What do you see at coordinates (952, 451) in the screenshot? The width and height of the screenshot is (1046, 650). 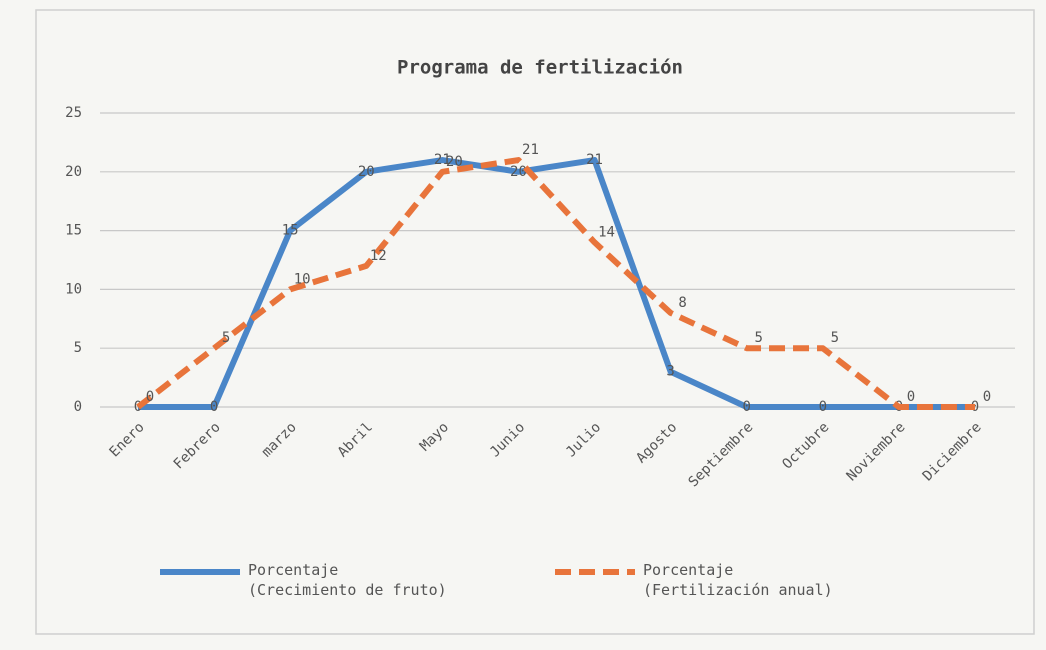 I see `x-tick-label: Diciembre` at bounding box center [952, 451].